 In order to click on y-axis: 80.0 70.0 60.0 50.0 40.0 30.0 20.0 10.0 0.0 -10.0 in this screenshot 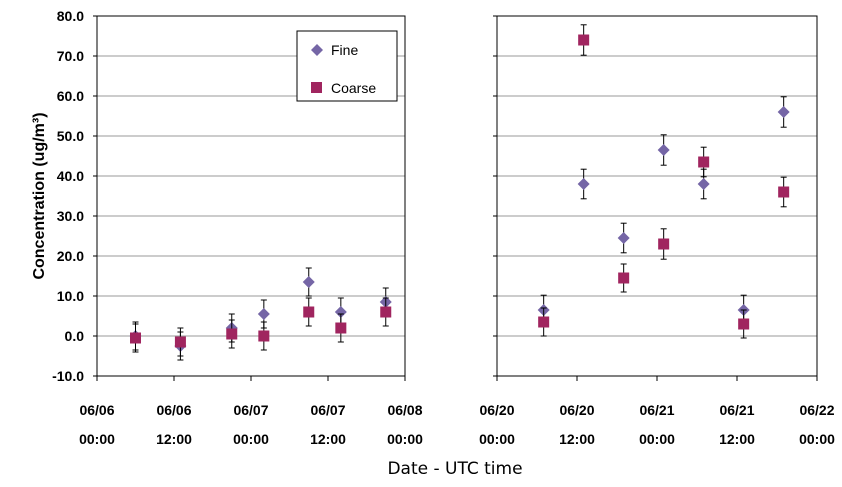, I will do `click(68, 196)`.